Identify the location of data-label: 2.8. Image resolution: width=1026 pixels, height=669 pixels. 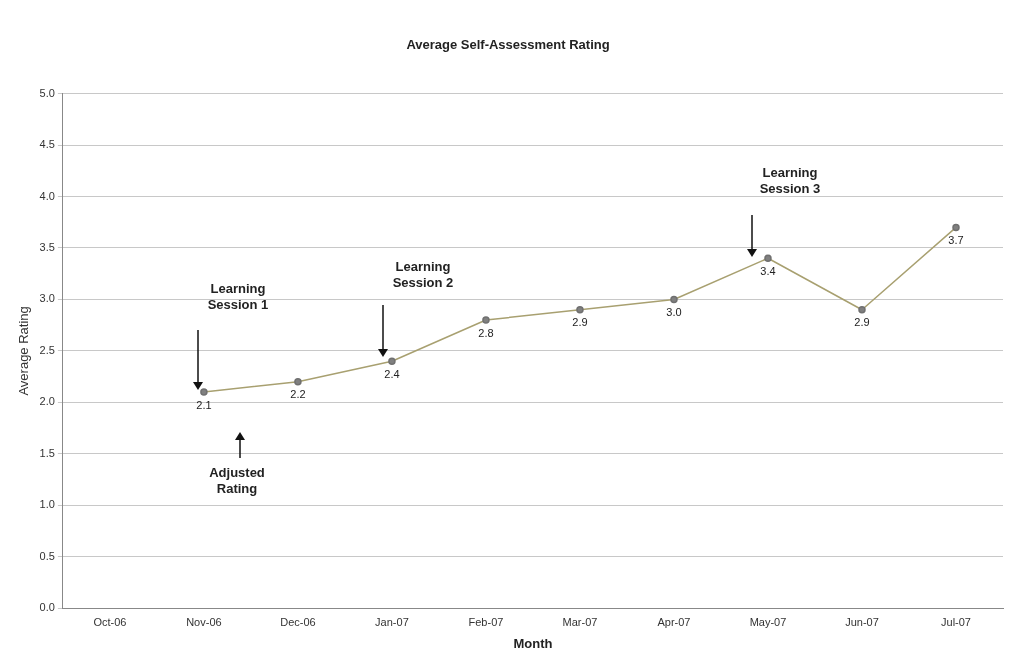
(486, 332).